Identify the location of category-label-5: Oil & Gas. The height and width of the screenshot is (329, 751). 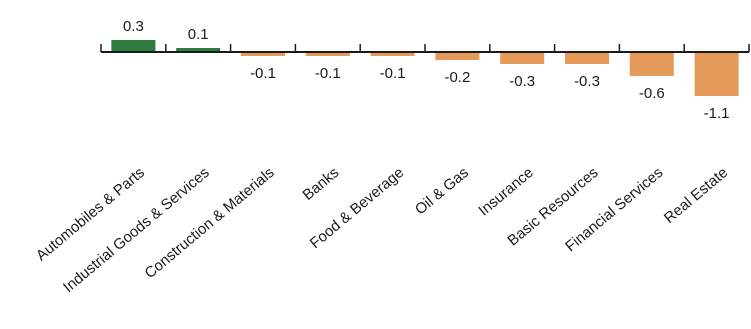
(442, 191).